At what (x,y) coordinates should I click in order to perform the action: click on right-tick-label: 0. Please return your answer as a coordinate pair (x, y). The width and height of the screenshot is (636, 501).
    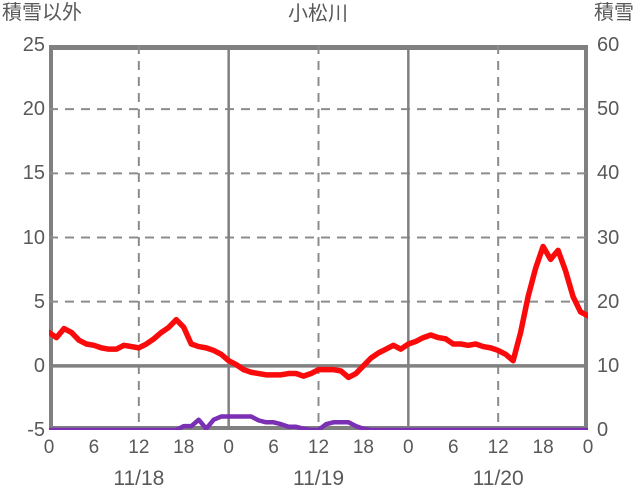
    Looking at the image, I should click on (603, 430).